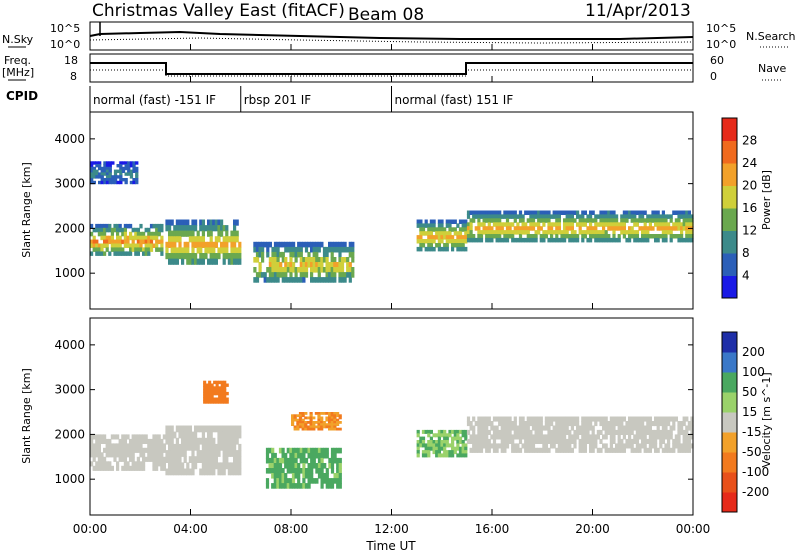 The height and width of the screenshot is (554, 800). I want to click on freq-label-2: [MHz], so click(18, 72).